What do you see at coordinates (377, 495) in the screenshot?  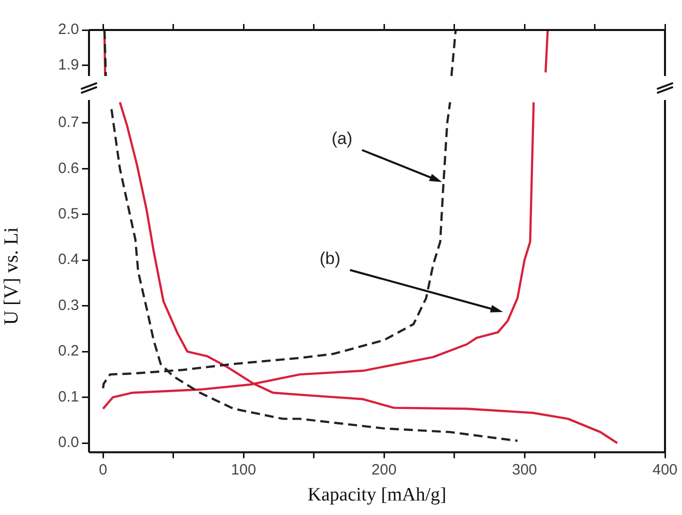 I see `x-axis-title: Kapacity [mAh/g]` at bounding box center [377, 495].